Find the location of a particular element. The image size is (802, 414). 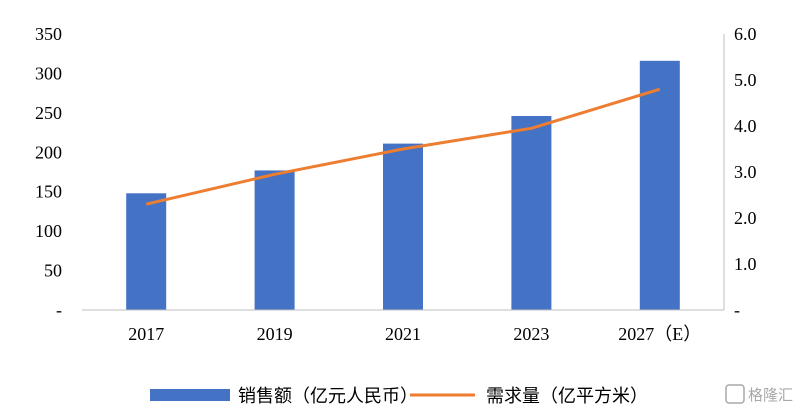

right-tick-label: 5.0 is located at coordinates (745, 80).